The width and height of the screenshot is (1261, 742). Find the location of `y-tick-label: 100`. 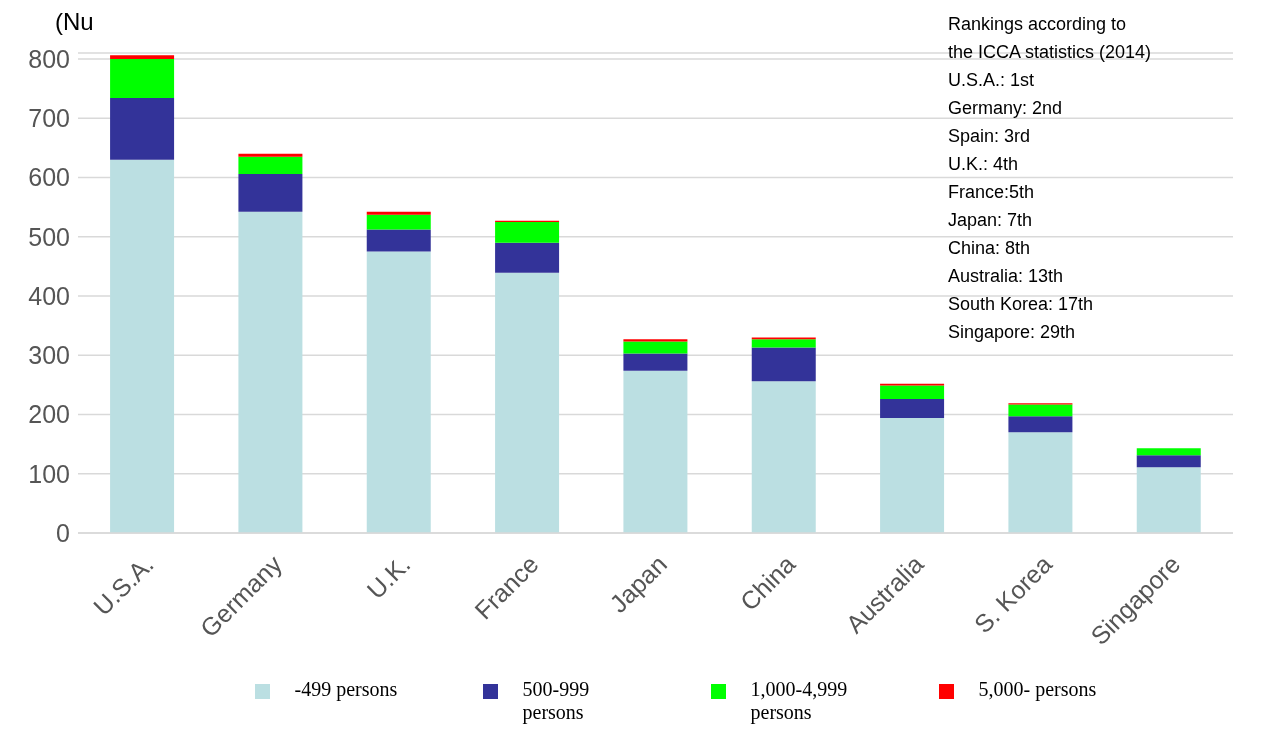

y-tick-label: 100 is located at coordinates (49, 473).